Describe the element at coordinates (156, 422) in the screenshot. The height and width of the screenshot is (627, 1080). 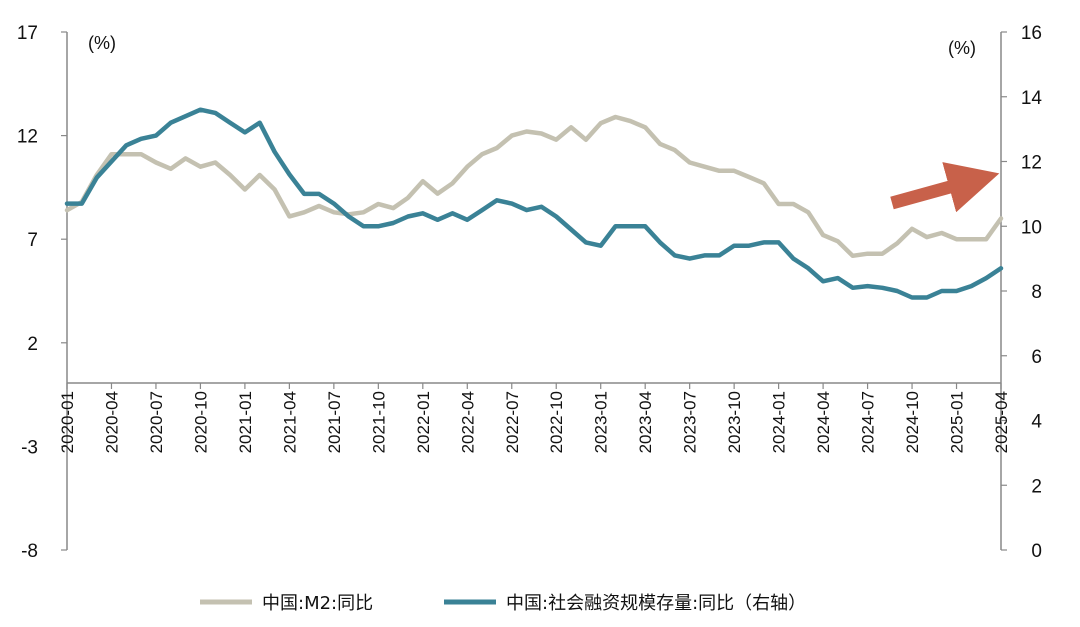
I see `x-tick-label: 2020-07` at that location.